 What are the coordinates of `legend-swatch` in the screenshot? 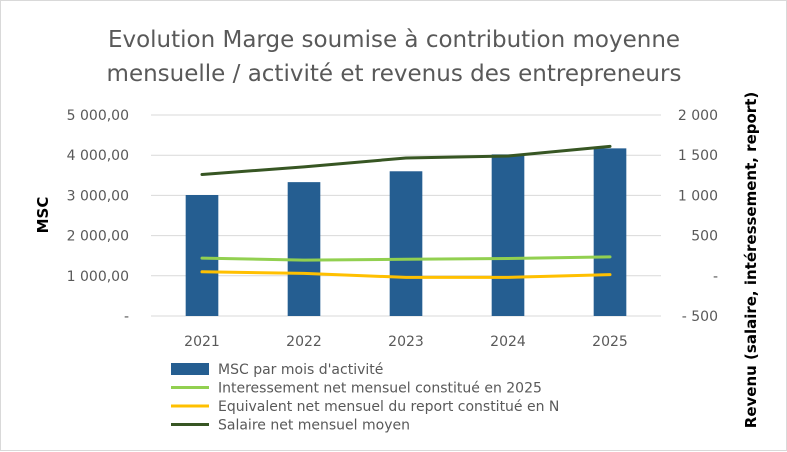 It's located at (190, 369).